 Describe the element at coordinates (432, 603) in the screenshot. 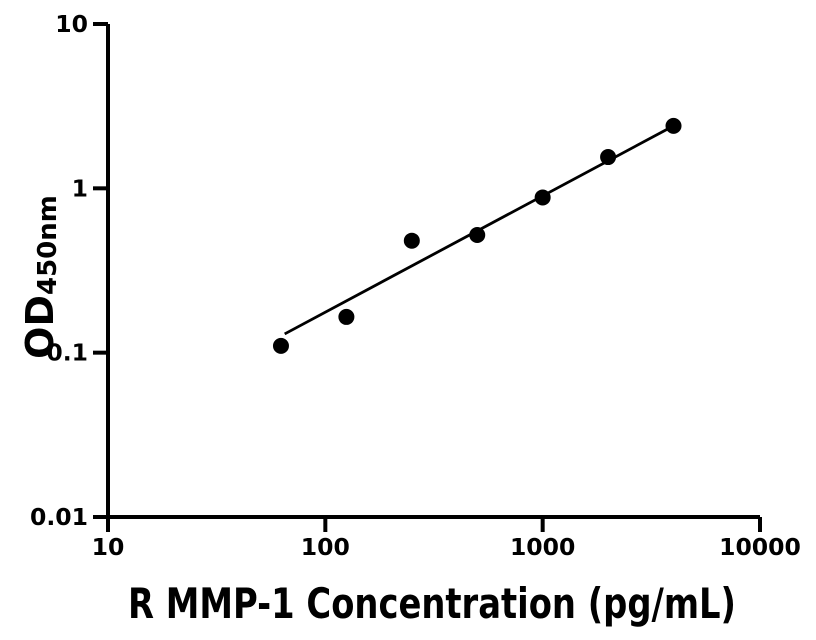

I see `x-axis-title: R MMP-1 Concentration (pg/mL)` at that location.